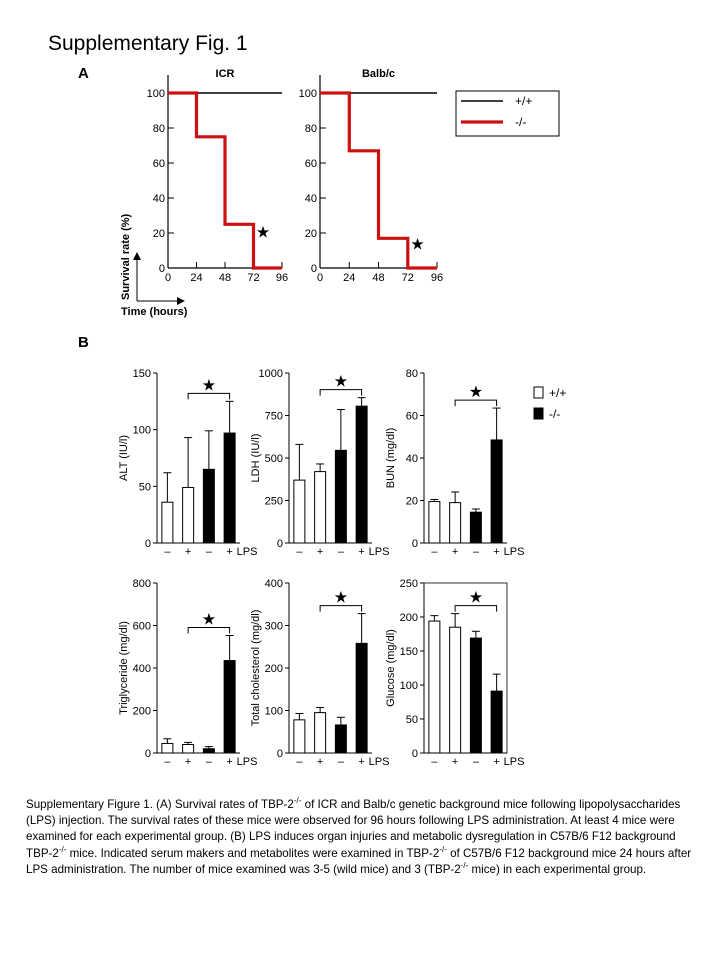  Describe the element at coordinates (142, 584) in the screenshot. I see `y-tick-label: 800` at that location.